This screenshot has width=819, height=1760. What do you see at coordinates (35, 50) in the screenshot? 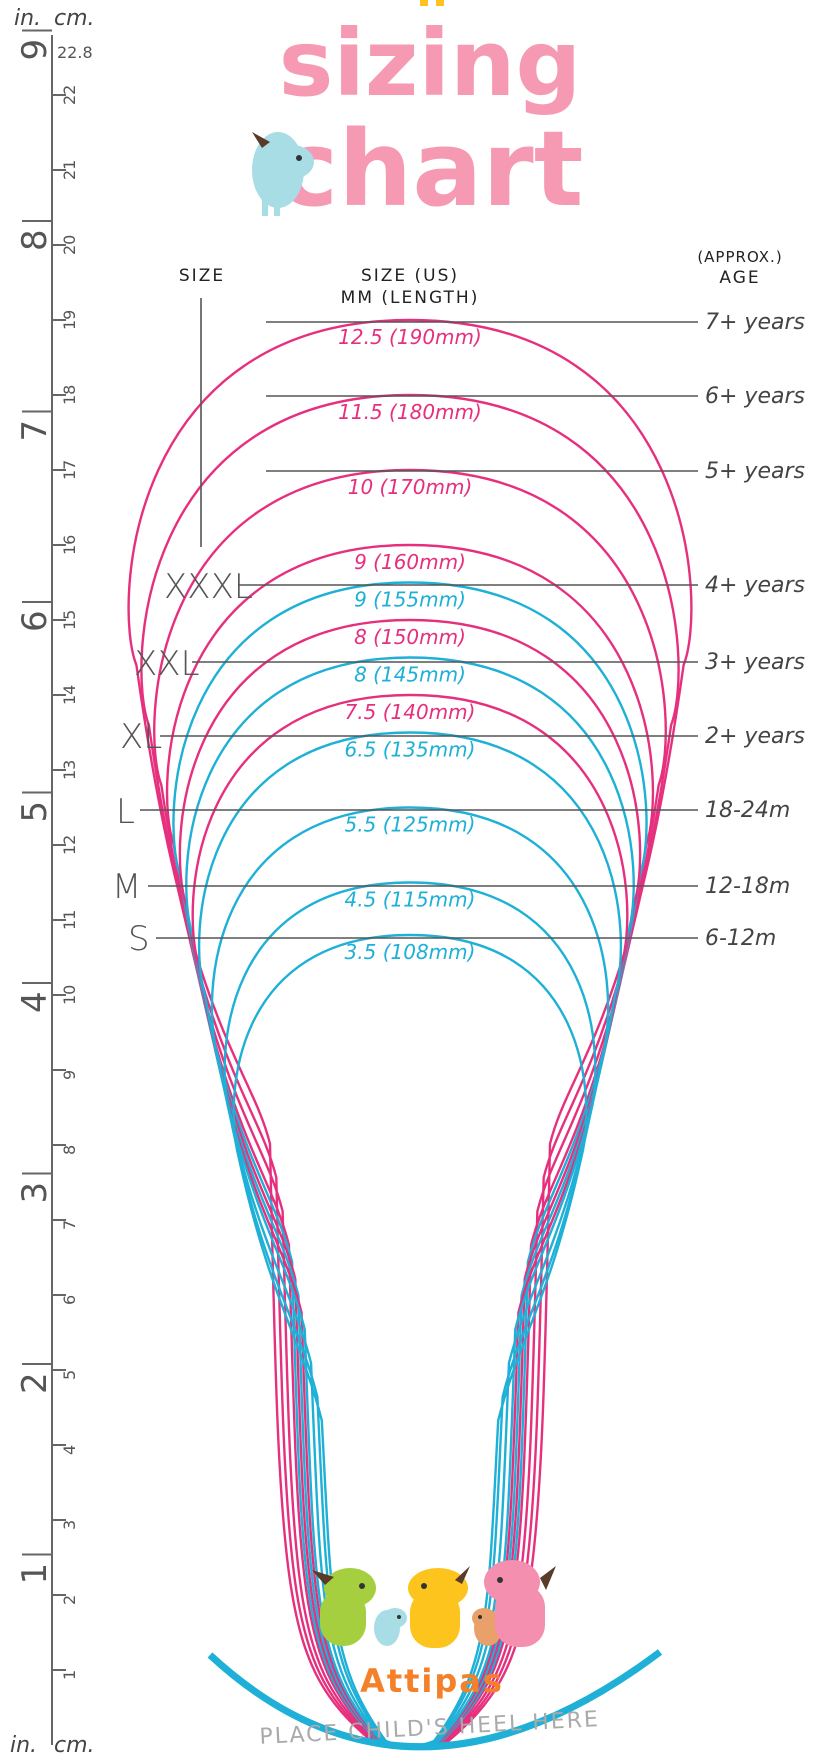
I see `ruler-inch-label: 9` at bounding box center [35, 50].